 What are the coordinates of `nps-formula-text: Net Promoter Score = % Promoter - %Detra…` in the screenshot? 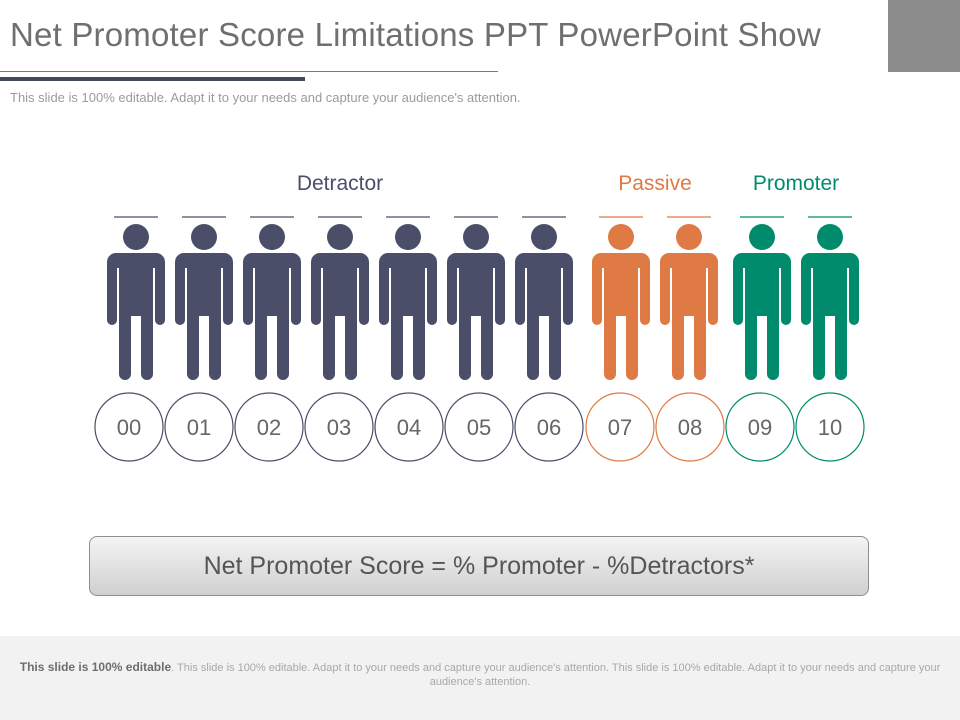 It's located at (479, 565).